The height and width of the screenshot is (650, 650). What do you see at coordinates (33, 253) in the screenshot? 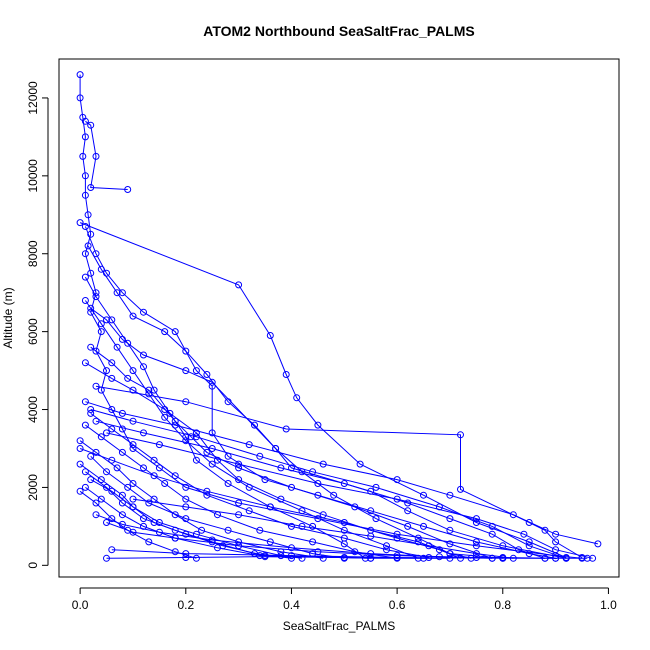
I see `y-tick-label: 8000` at bounding box center [33, 253].